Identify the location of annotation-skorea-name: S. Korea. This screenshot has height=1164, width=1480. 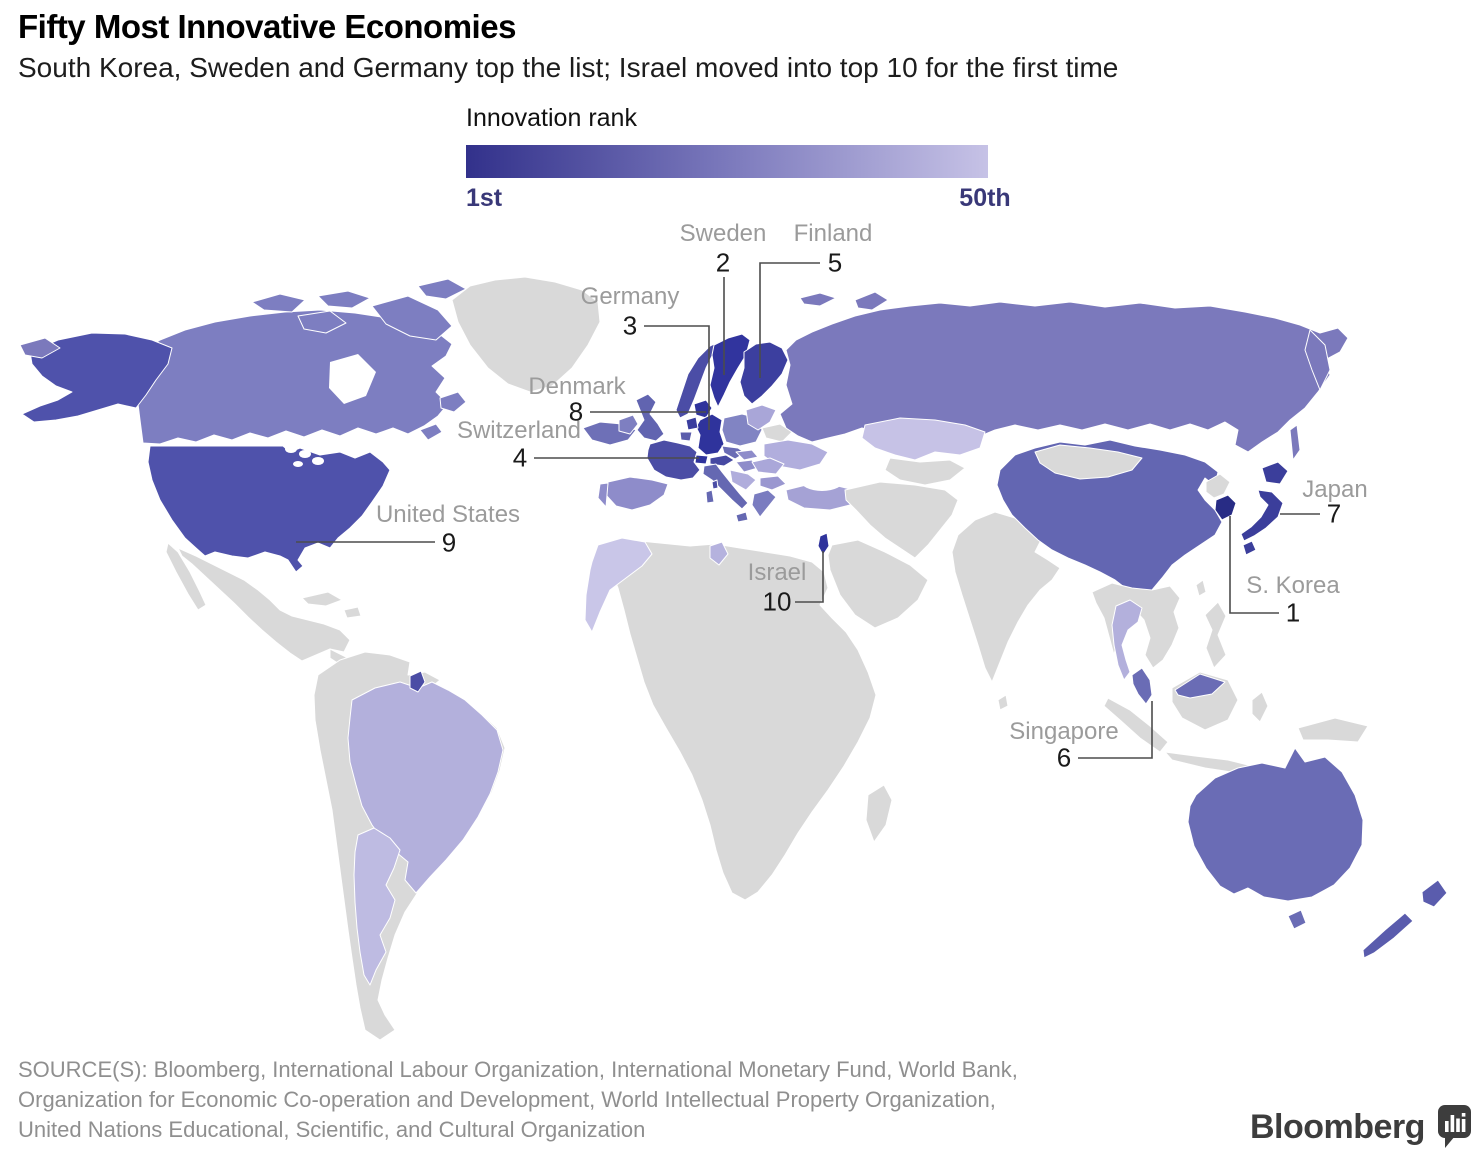
(1293, 585).